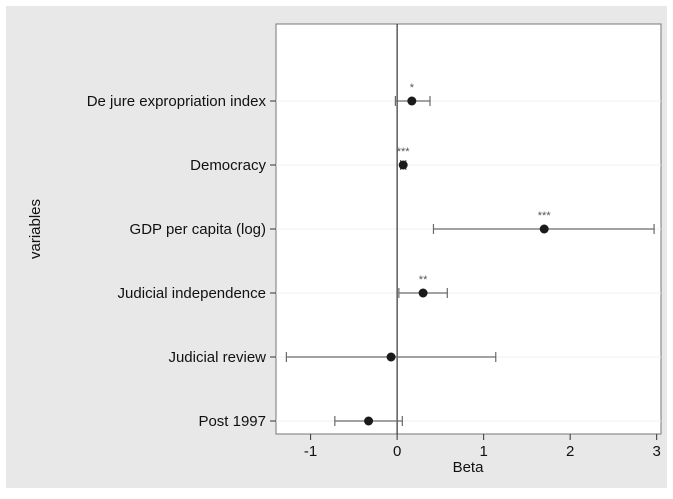 This screenshot has height=499, width=673. I want to click on y-tick-label: Post 1997, so click(232, 421).